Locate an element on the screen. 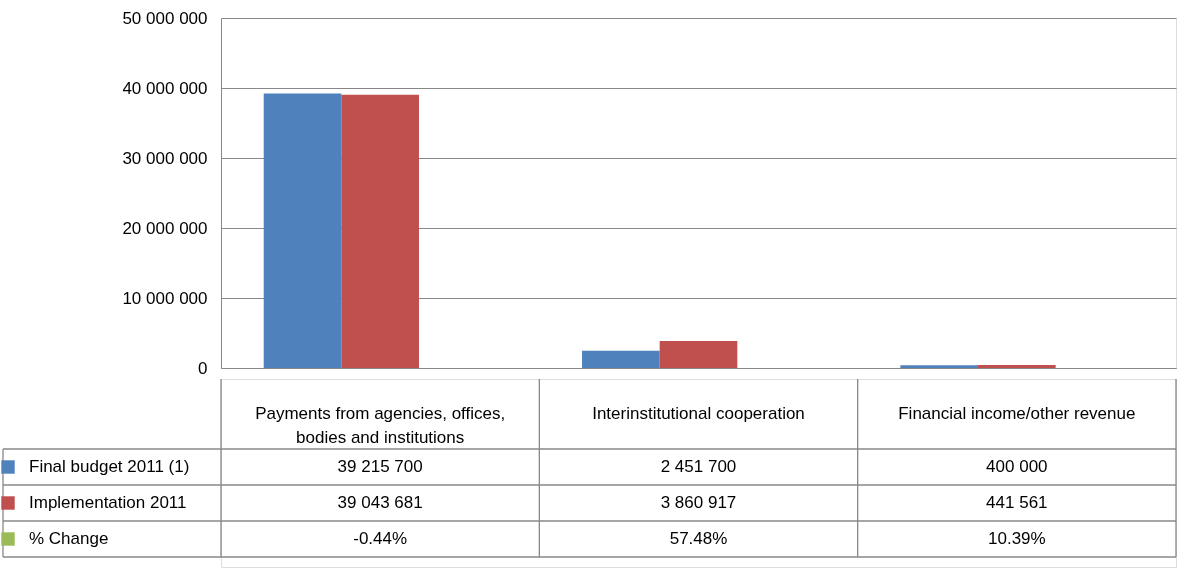 Image resolution: width=1189 pixels, height=579 pixels. y-tick-label: 20 000 000 is located at coordinates (165, 228).